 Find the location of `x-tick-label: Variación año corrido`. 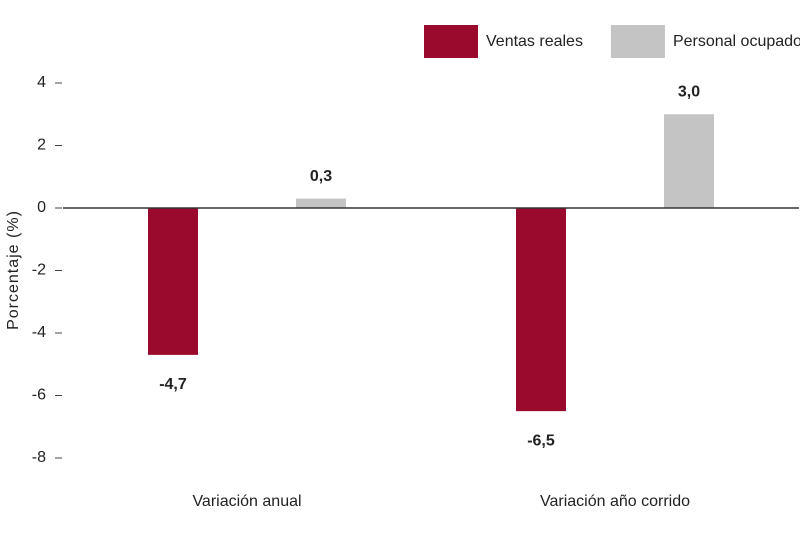

x-tick-label: Variación año corrido is located at coordinates (615, 501).